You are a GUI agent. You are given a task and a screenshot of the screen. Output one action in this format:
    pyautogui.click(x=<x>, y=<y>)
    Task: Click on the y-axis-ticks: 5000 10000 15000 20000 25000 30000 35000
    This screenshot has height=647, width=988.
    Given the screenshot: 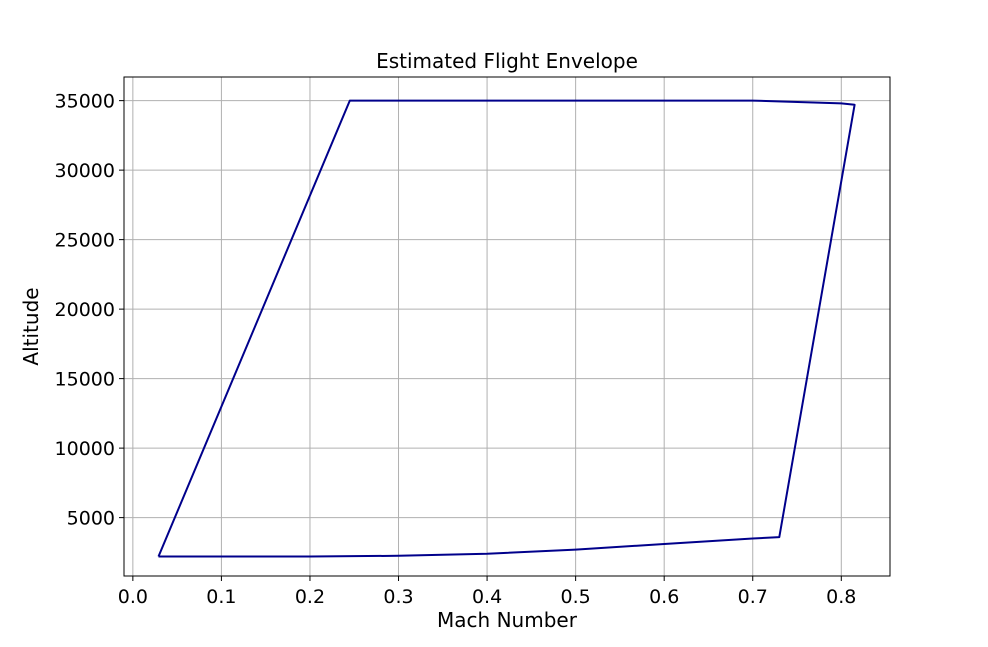 What is the action you would take?
    pyautogui.click(x=89, y=310)
    